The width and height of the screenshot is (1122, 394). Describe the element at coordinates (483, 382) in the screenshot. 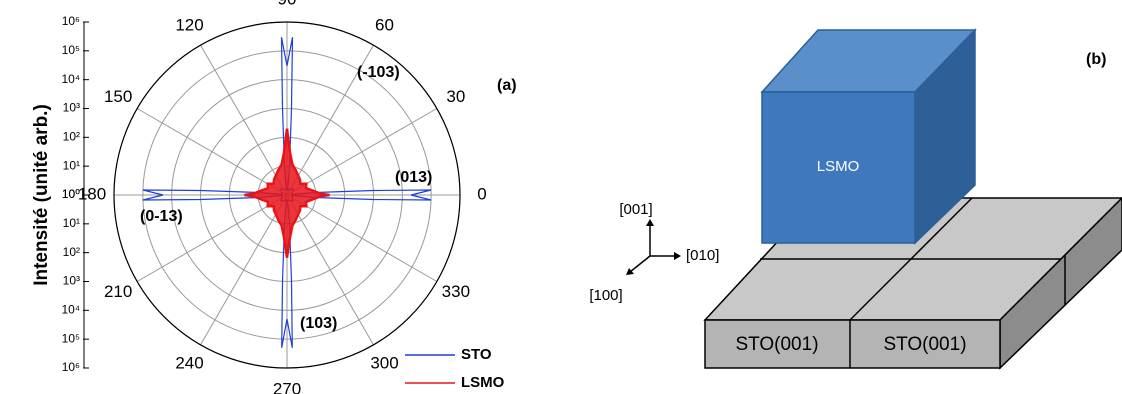

I see `legend-label: LSMO` at that location.